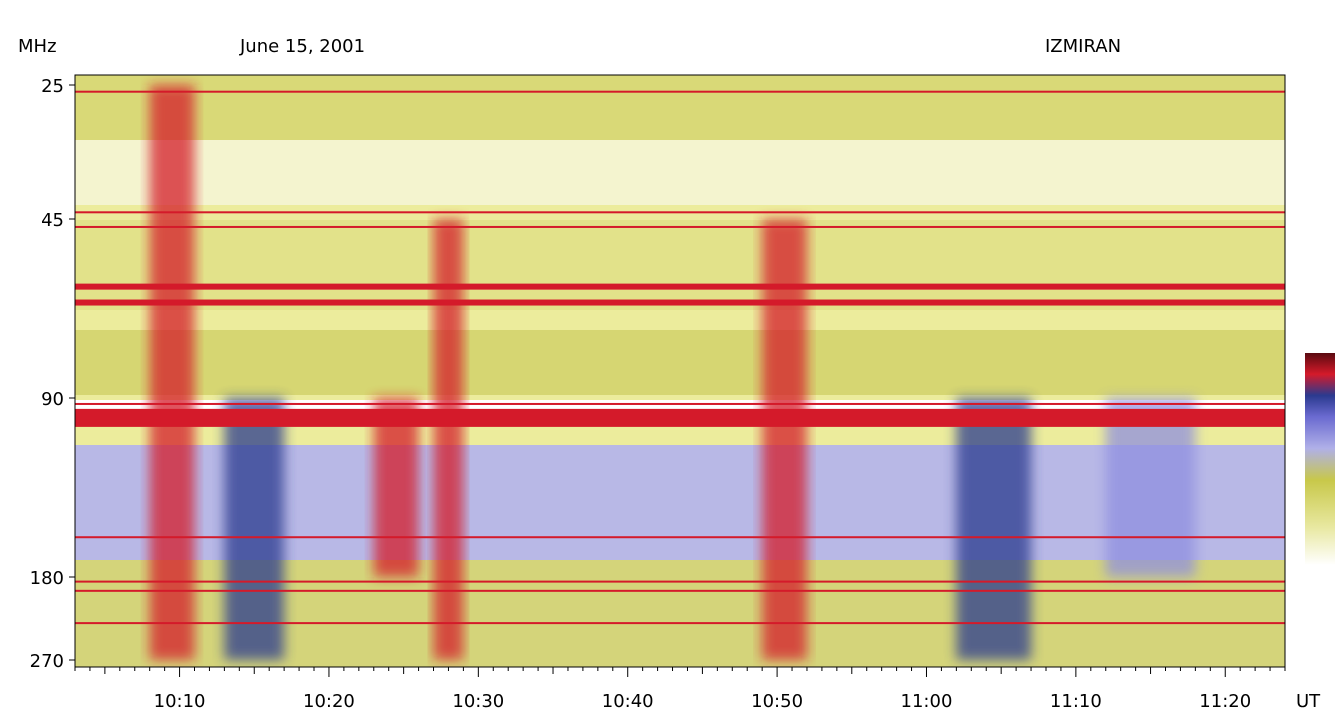 The width and height of the screenshot is (1341, 723). I want to click on x-tick-label-1010: 10:10, so click(180, 701).